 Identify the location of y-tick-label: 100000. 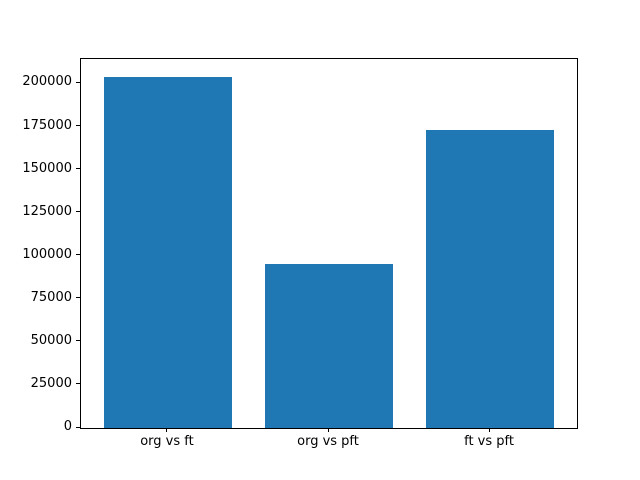
(47, 254).